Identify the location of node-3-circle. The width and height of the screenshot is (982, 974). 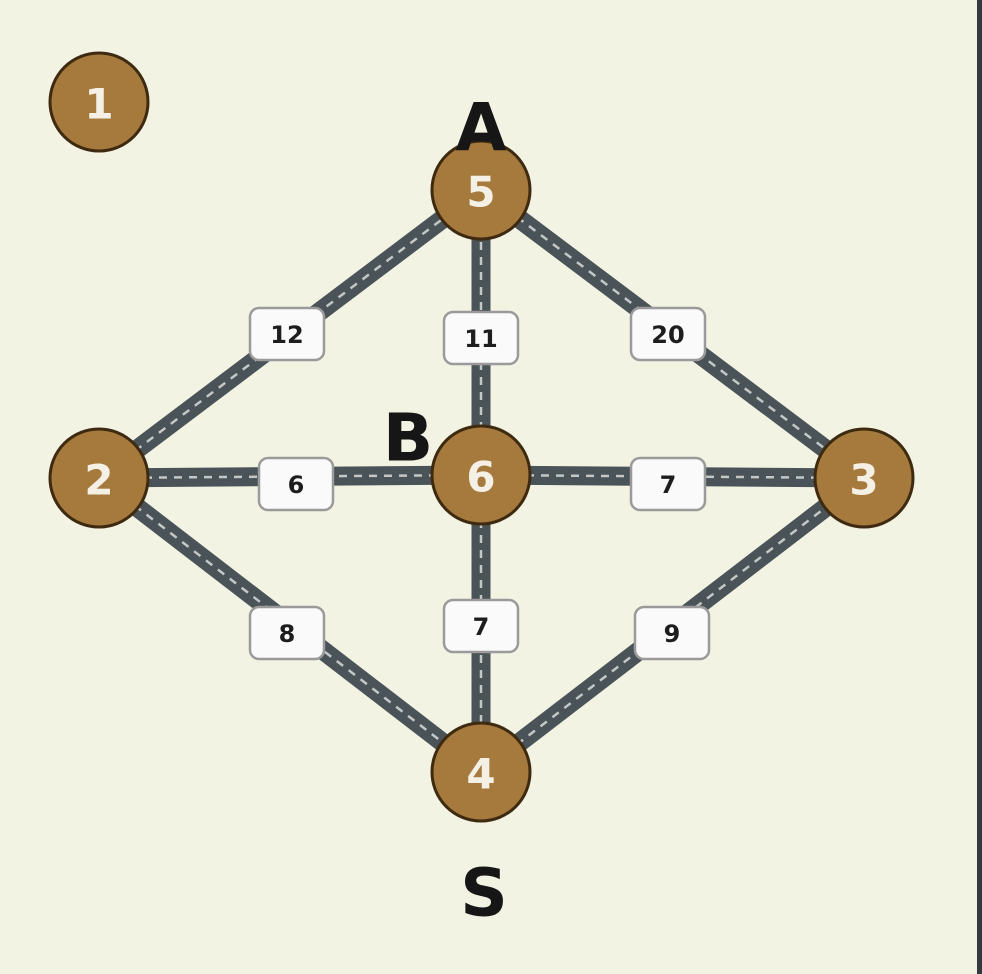
(864, 478).